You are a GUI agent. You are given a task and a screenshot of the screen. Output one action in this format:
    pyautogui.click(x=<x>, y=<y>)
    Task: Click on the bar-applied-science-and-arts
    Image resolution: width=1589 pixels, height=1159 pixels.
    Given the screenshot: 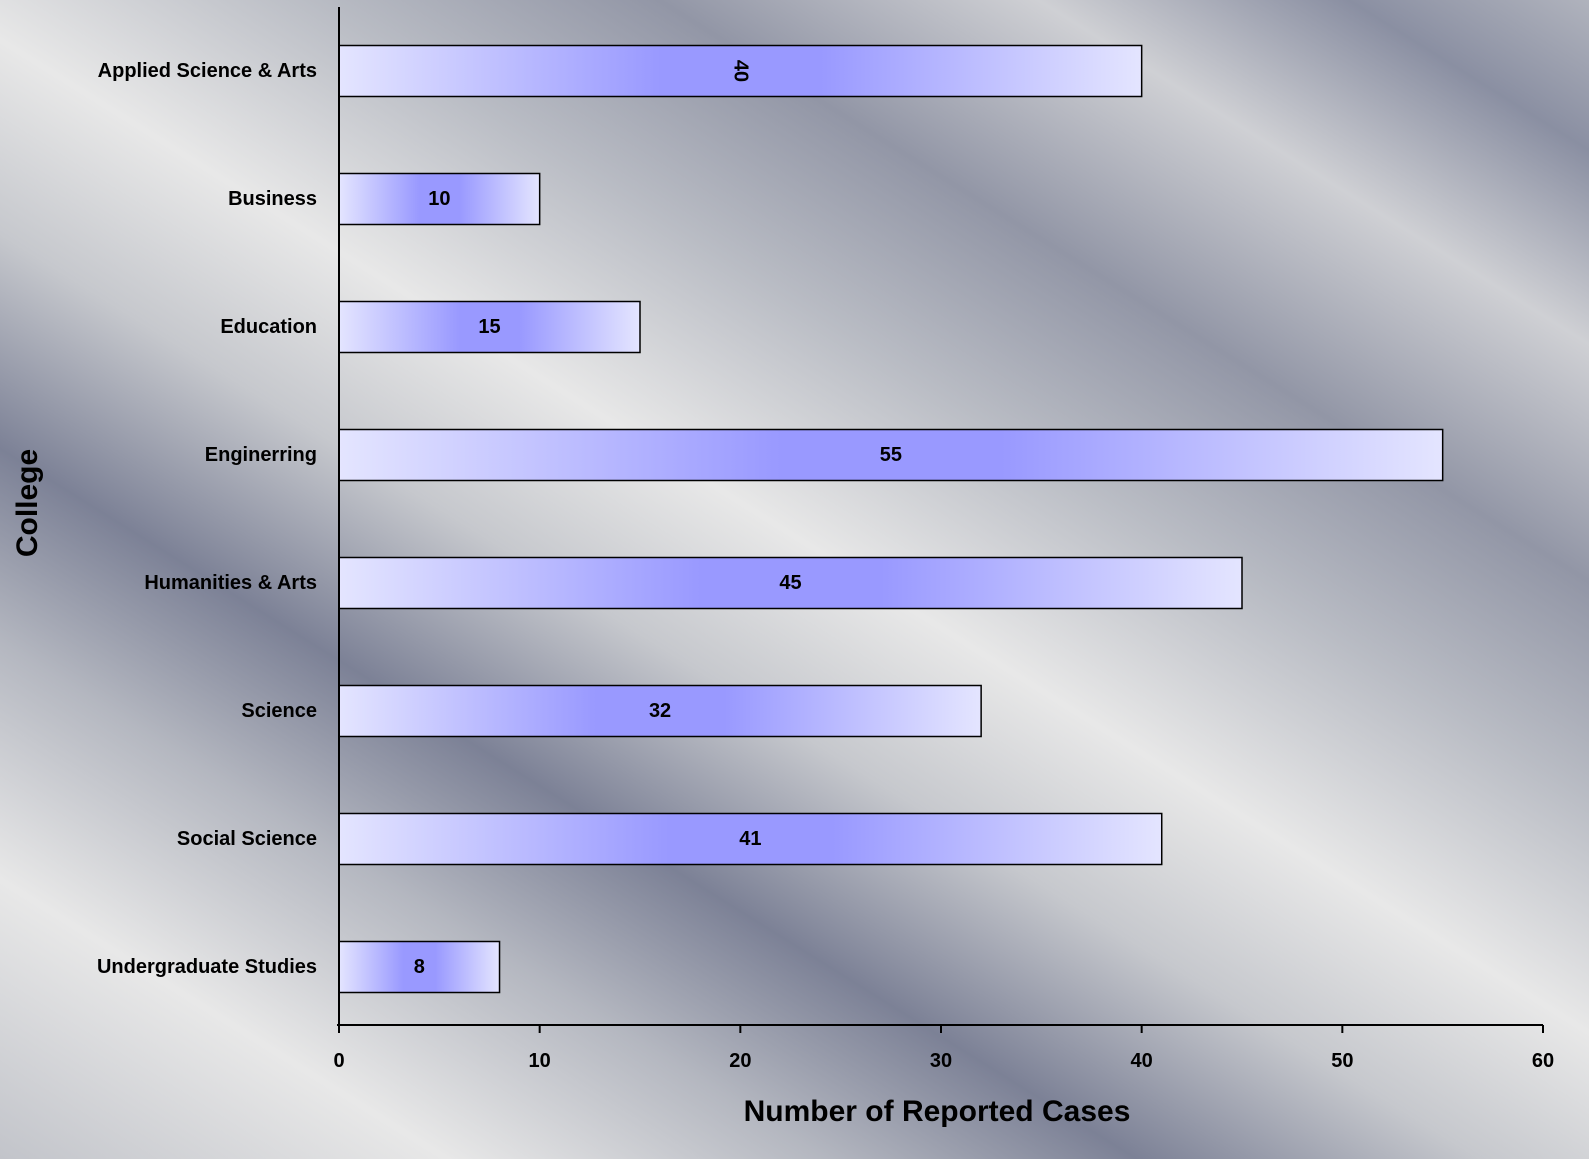 What is the action you would take?
    pyautogui.click(x=740, y=71)
    